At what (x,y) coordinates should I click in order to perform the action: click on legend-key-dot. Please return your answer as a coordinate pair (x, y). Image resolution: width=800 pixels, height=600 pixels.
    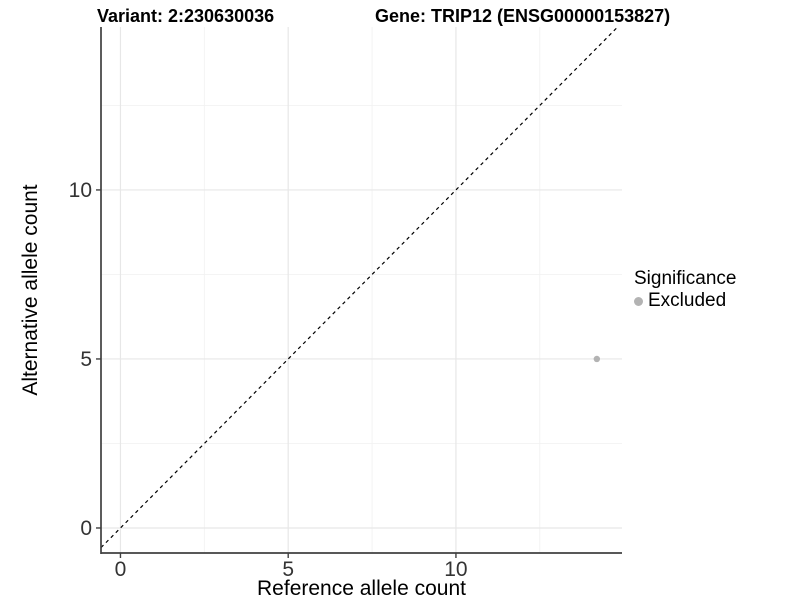
    Looking at the image, I should click on (638, 301).